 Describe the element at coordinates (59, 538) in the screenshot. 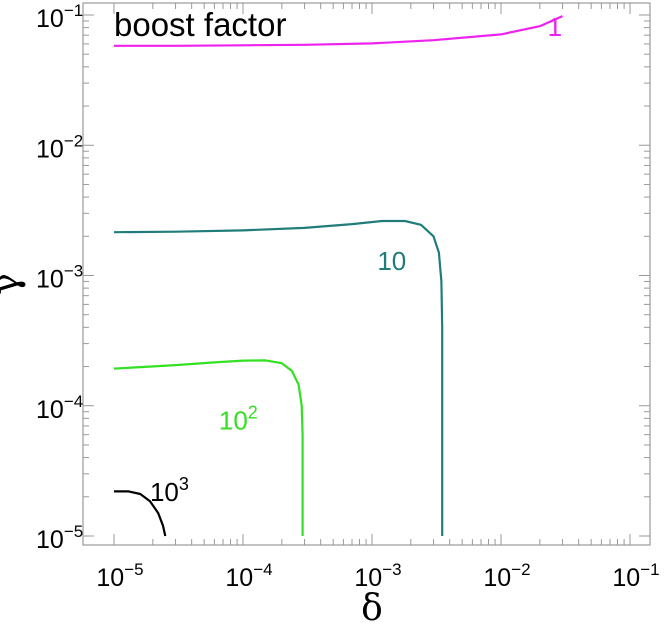

I see `y-tick-label: 10⁻⁵` at that location.